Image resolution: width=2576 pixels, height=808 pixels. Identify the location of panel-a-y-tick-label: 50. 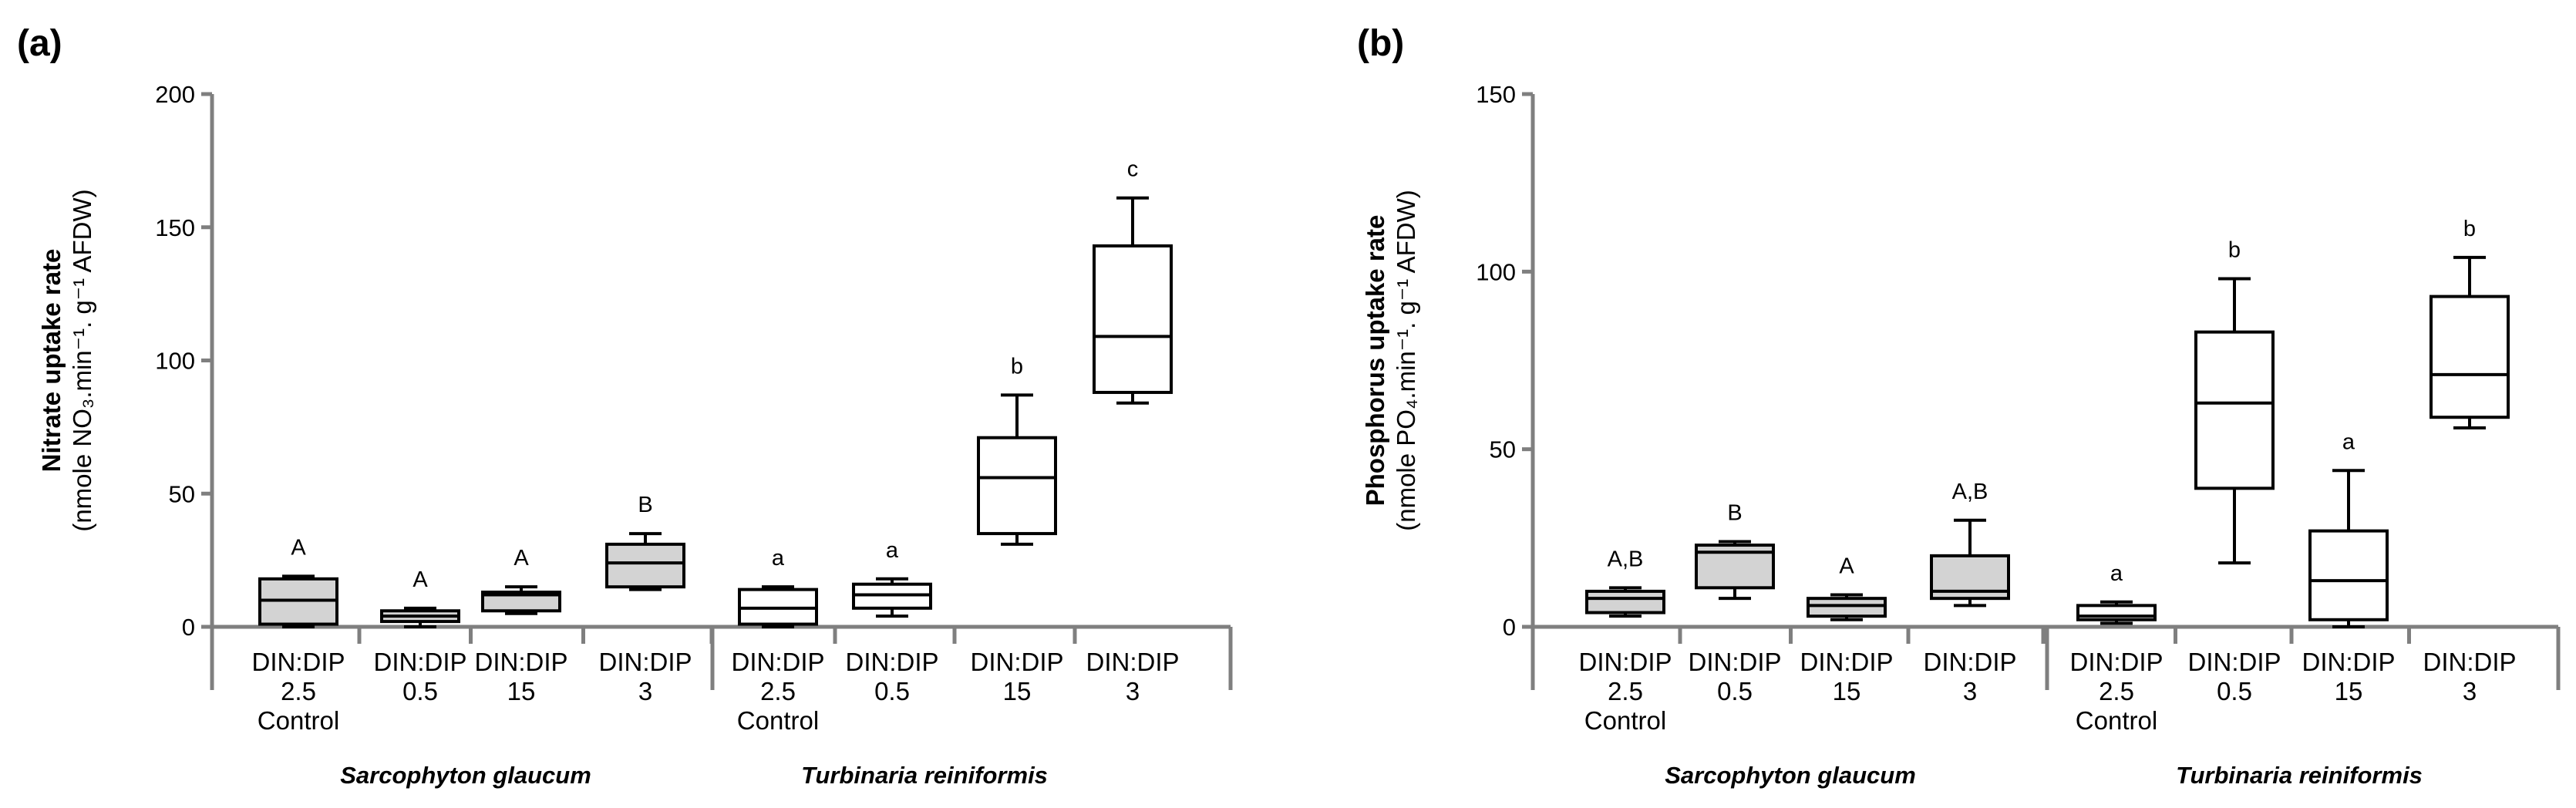
(182, 493).